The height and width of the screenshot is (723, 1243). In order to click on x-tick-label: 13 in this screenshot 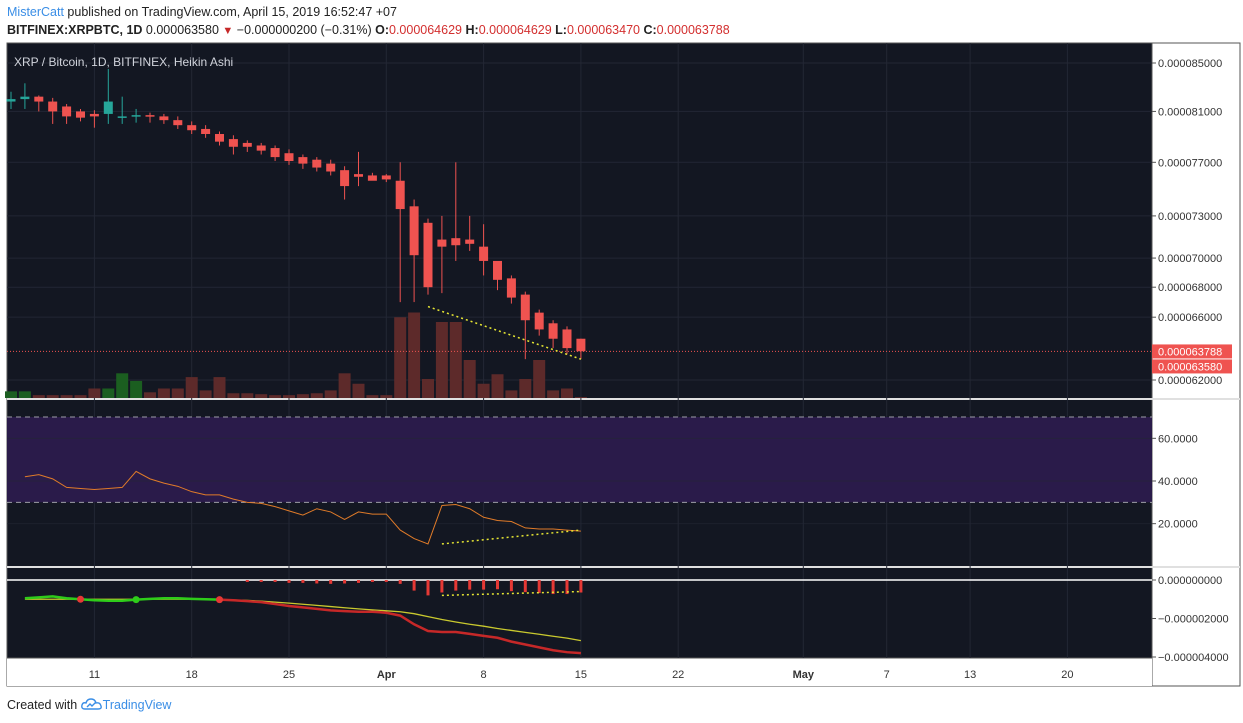, I will do `click(970, 675)`.